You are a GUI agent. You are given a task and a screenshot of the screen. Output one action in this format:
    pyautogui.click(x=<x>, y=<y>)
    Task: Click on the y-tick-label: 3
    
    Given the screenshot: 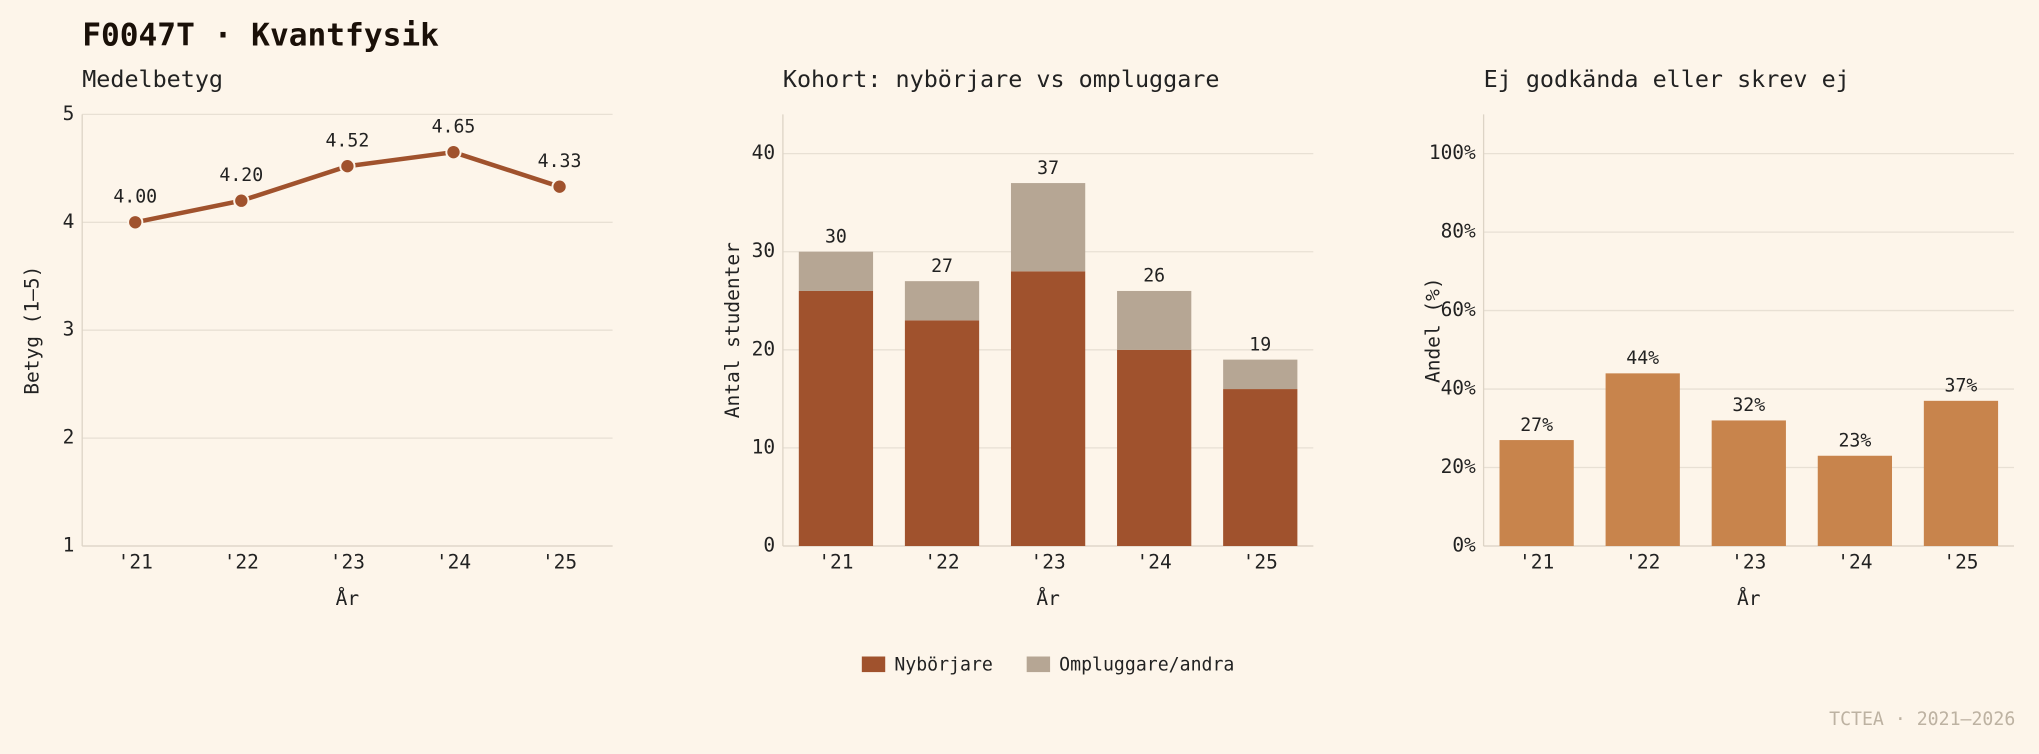 What is the action you would take?
    pyautogui.click(x=69, y=329)
    